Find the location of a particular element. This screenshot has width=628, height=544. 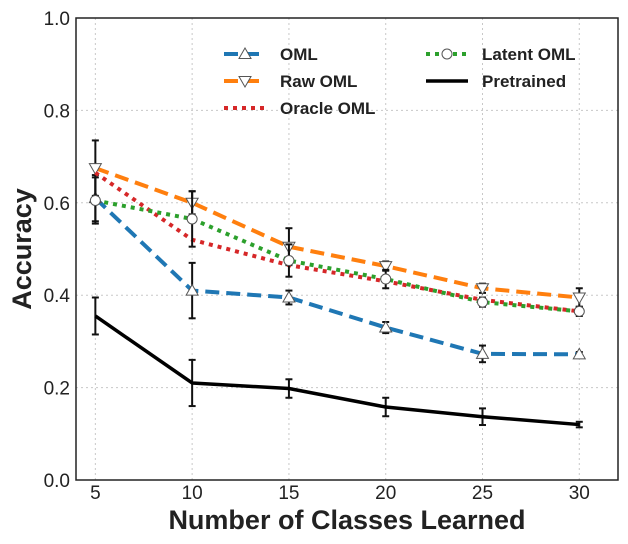

x-tick-label: 25 is located at coordinates (482, 493).